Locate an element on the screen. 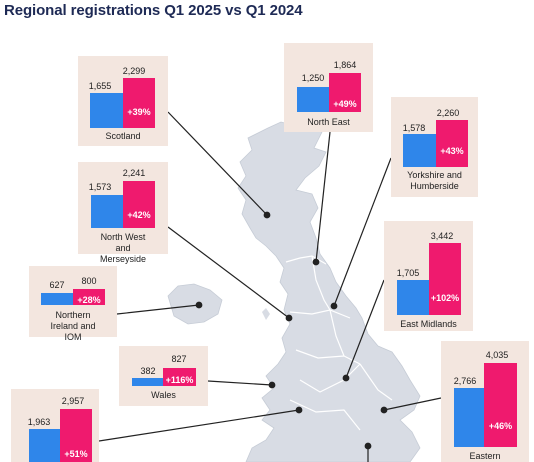  value-2025: 4,035 is located at coordinates (497, 355).